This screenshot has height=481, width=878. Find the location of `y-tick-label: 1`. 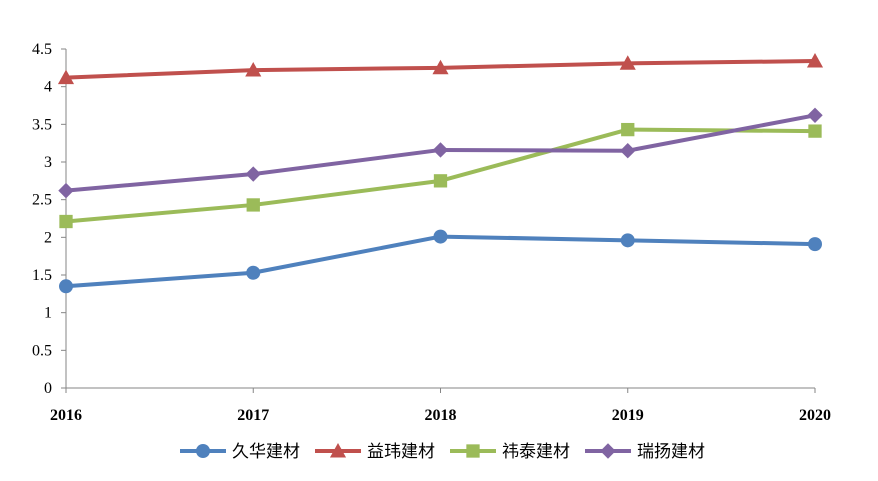

y-tick-label: 1 is located at coordinates (48, 313).